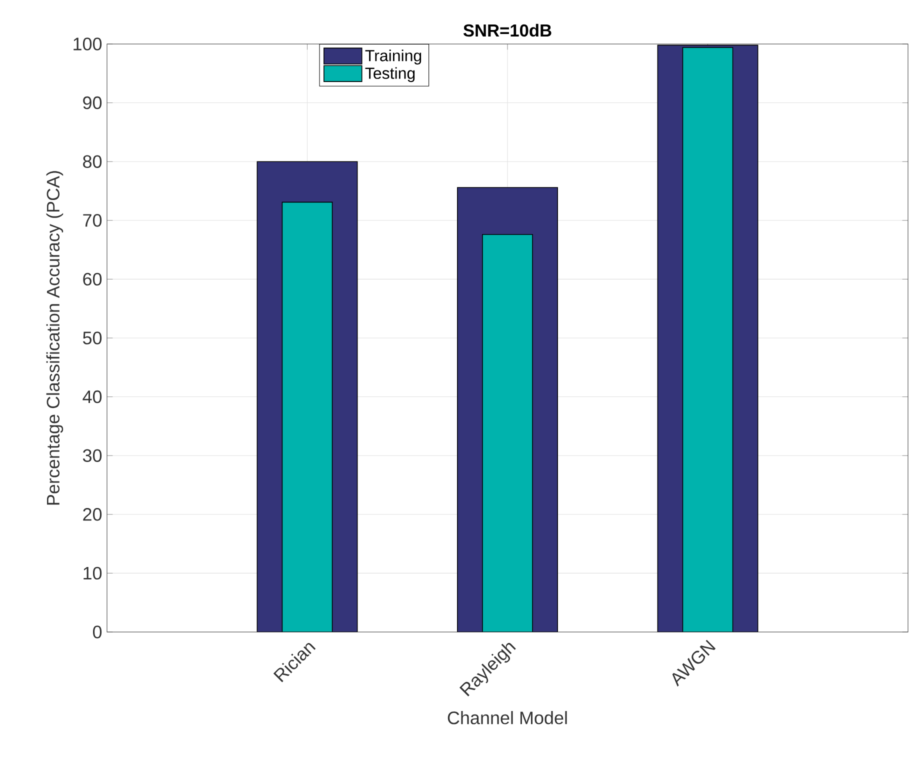 Image resolution: width=913 pixels, height=771 pixels. I want to click on legend-label: Training, so click(393, 57).